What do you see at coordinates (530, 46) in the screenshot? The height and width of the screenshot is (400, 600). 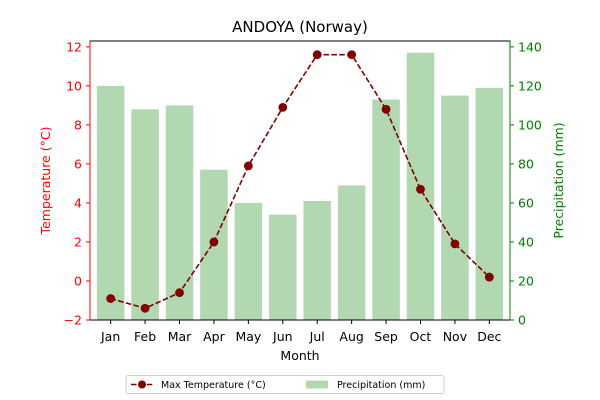 I see `right-tick-label: 140` at bounding box center [530, 46].